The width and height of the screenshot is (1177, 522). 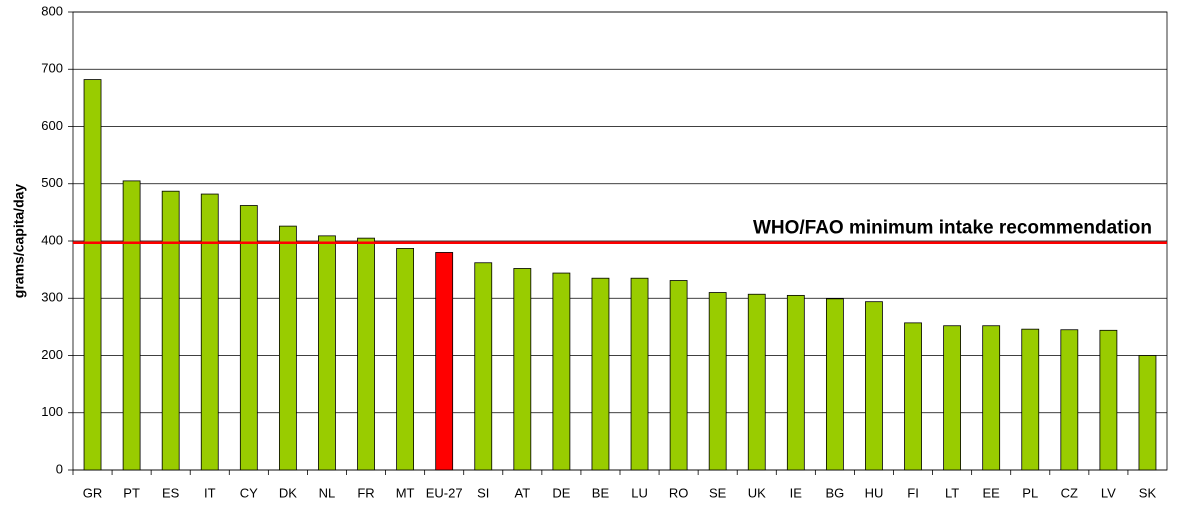 I want to click on x-tick-label: LV, so click(x=1108, y=492).